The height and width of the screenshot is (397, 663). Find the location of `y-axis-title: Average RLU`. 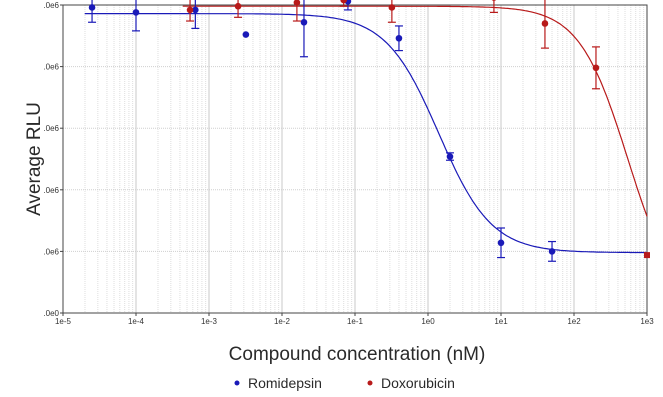

y-axis-title: Average RLU is located at coordinates (34, 159).